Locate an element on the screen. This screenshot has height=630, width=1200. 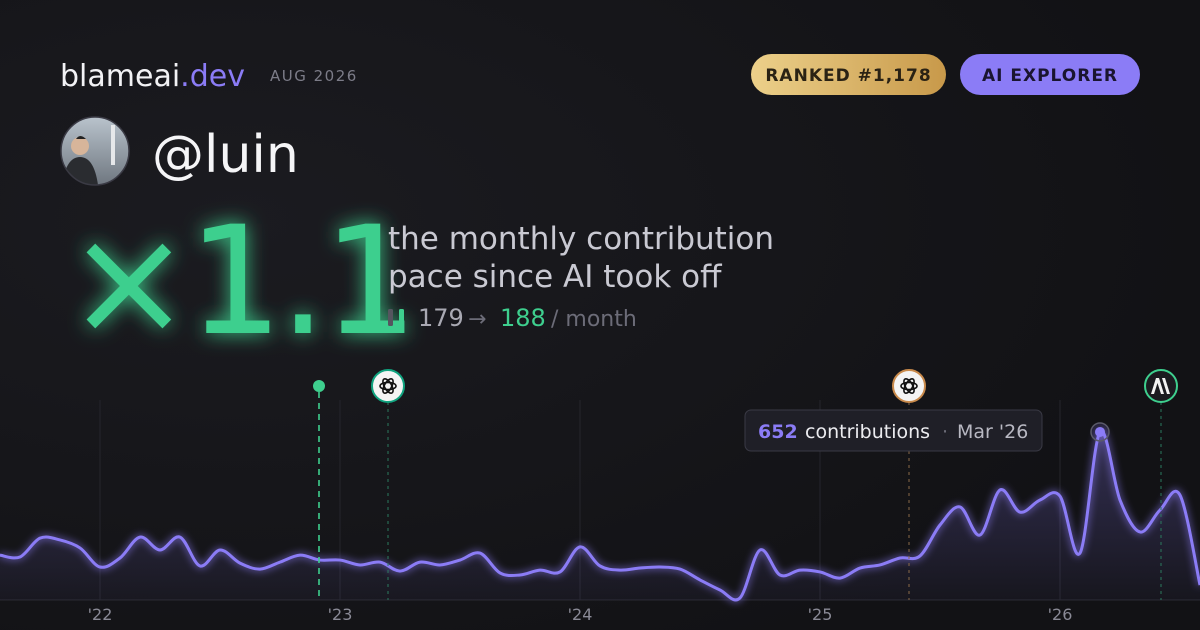
anthropic-icon is located at coordinates (1161, 386).